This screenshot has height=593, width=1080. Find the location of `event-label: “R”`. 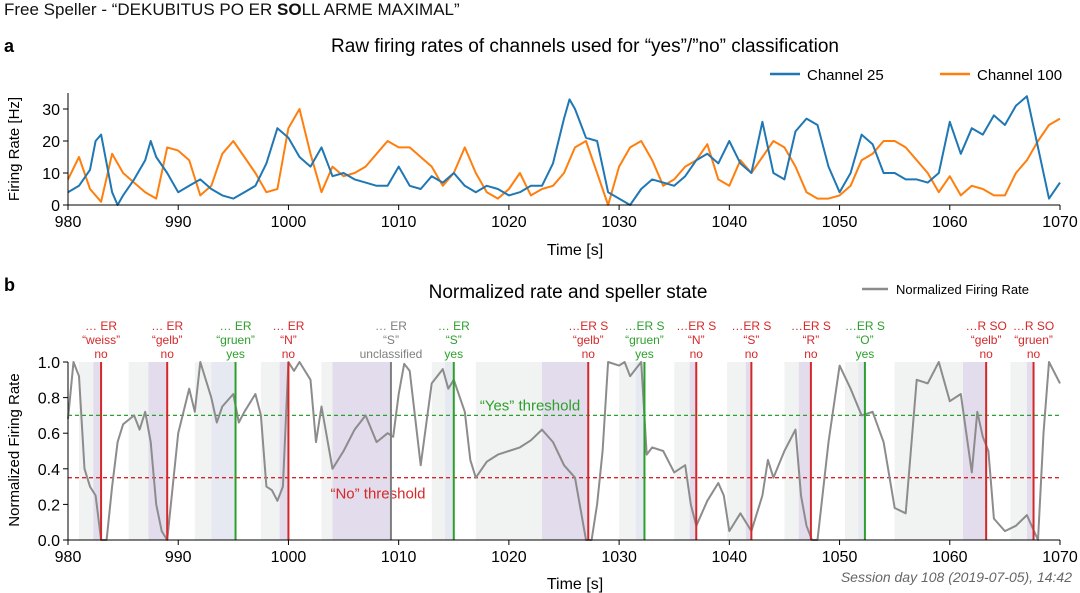

event-label: “R” is located at coordinates (811, 340).